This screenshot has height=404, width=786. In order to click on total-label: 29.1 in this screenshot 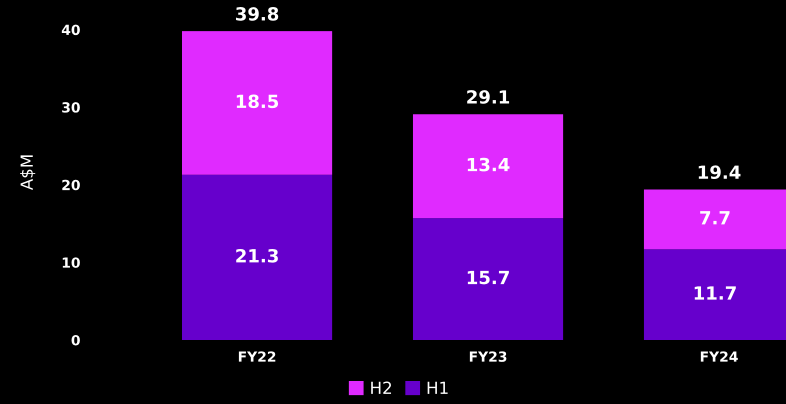, I will do `click(488, 97)`.